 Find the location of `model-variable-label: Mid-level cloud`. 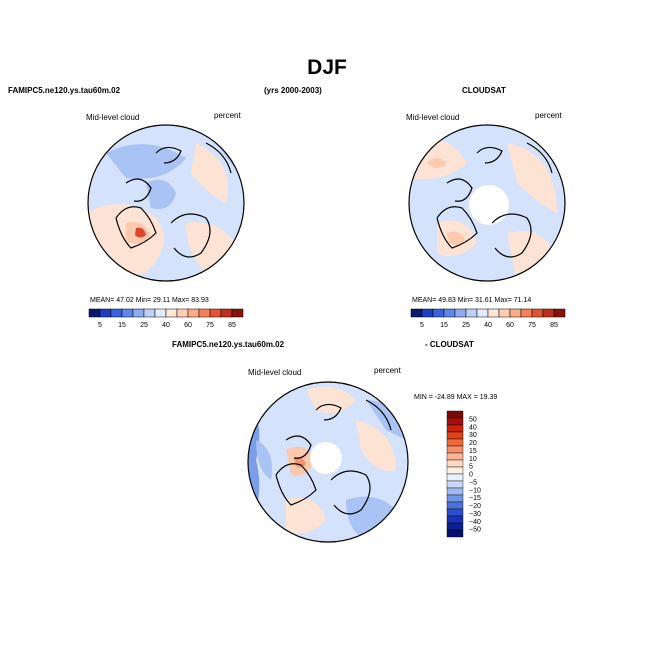

model-variable-label: Mid-level cloud is located at coordinates (113, 117).